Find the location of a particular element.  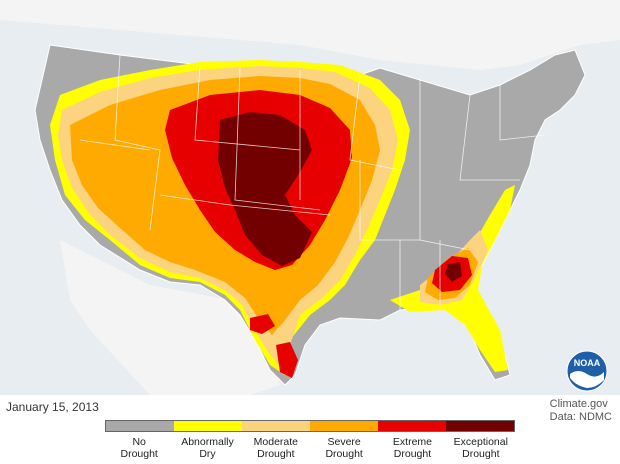

map-credit: Climate.gov Data: NDMC is located at coordinates (581, 411).